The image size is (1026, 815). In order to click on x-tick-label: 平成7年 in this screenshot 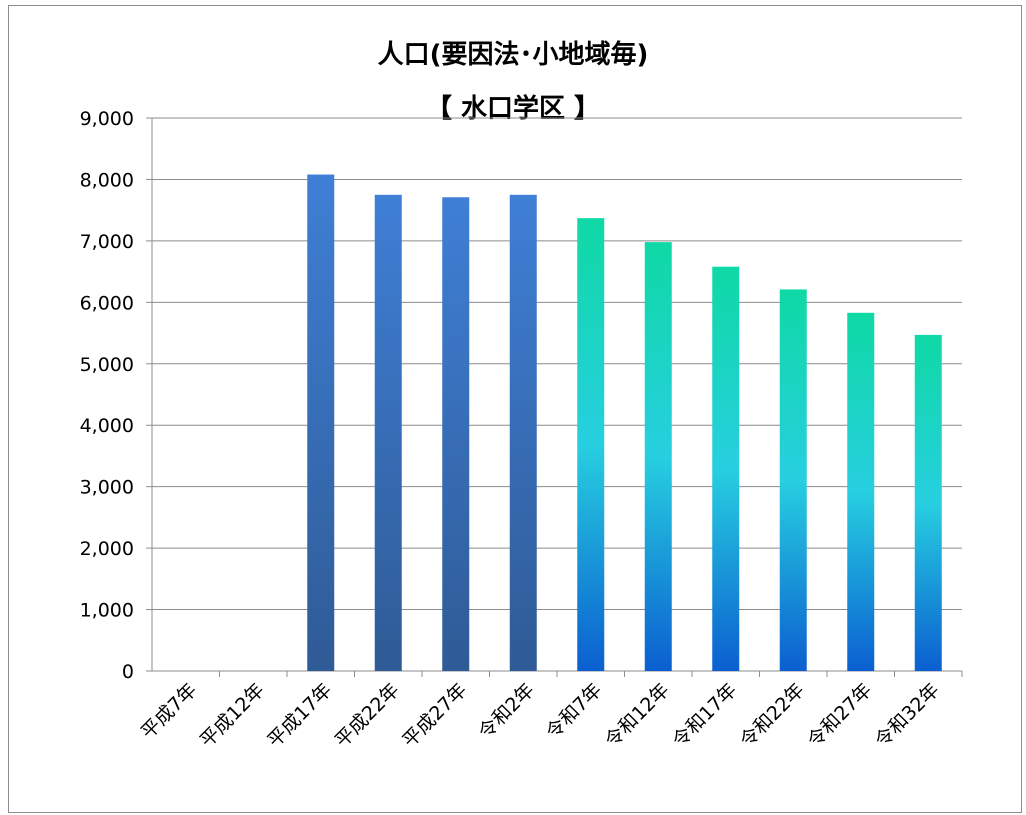, I will do `click(169, 711)`.